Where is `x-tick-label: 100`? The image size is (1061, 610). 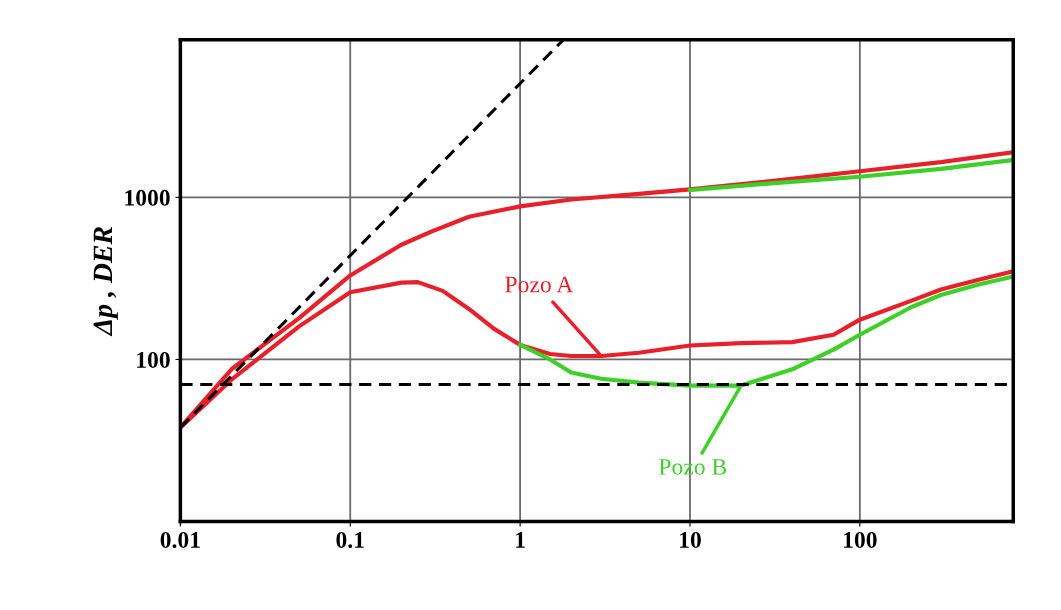 x-tick-label: 100 is located at coordinates (860, 539).